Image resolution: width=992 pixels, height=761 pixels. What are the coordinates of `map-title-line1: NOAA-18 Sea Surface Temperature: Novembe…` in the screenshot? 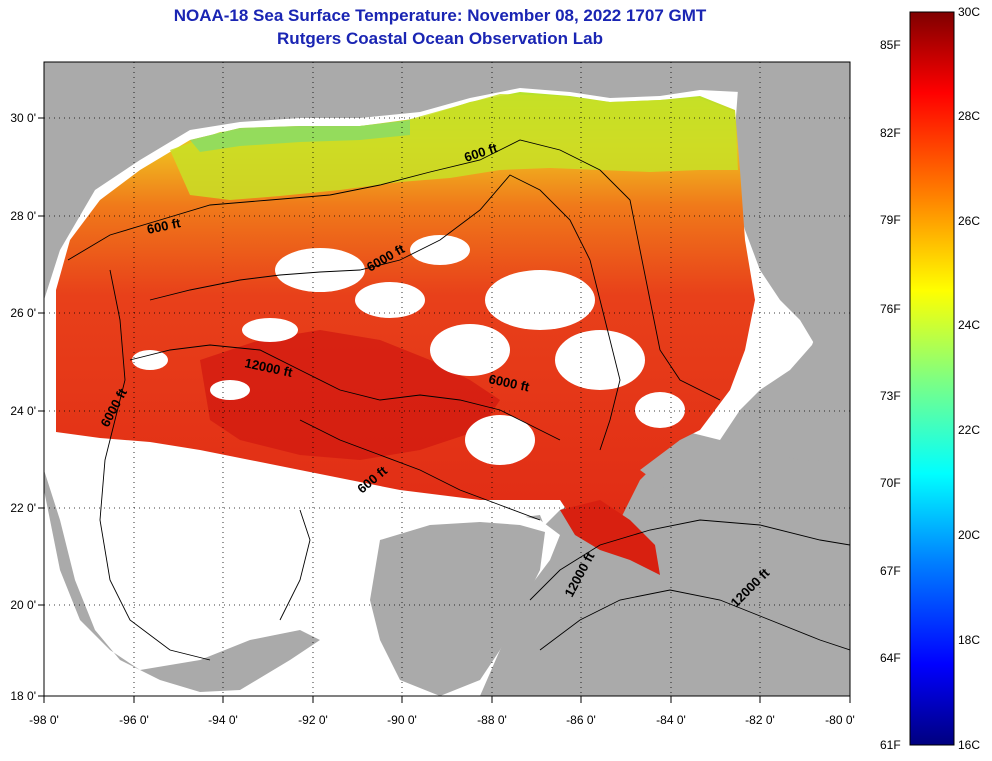 It's located at (440, 15).